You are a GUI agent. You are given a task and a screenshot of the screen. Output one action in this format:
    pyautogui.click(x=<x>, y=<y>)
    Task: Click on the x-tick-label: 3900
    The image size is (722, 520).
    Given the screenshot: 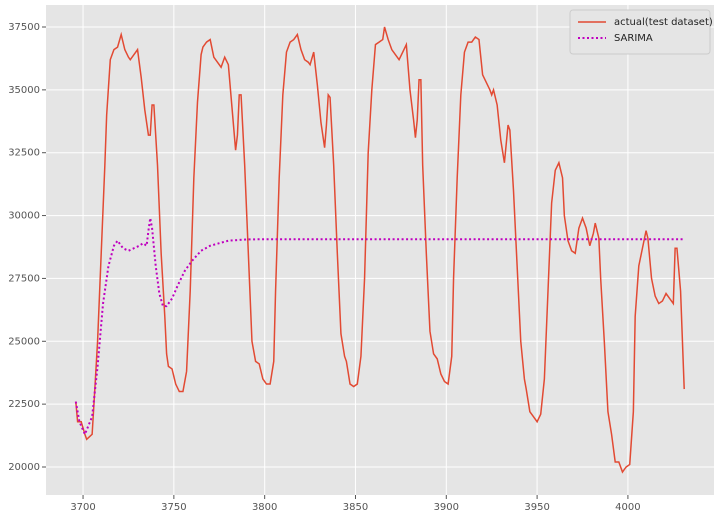 What is the action you would take?
    pyautogui.click(x=446, y=507)
    